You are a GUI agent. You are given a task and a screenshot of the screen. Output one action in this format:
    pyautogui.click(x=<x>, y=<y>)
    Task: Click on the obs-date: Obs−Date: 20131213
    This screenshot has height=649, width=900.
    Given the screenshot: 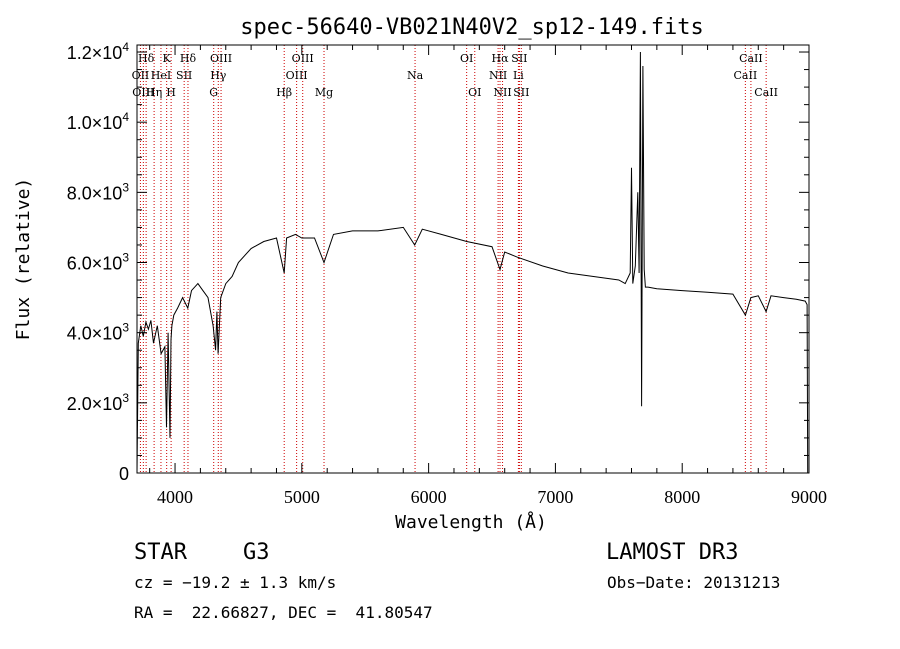 What is the action you would take?
    pyautogui.click(x=694, y=582)
    